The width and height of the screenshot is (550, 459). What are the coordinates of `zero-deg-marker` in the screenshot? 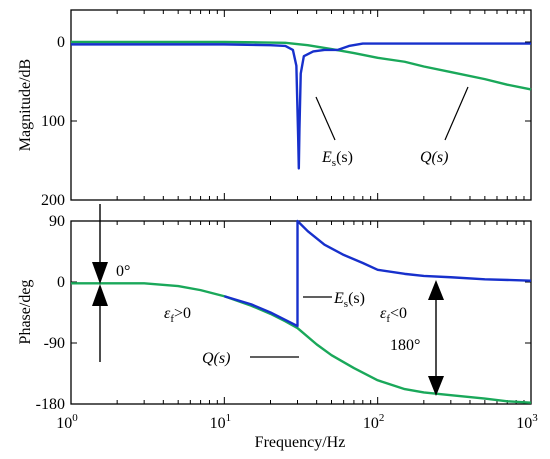 It's located at (100, 283).